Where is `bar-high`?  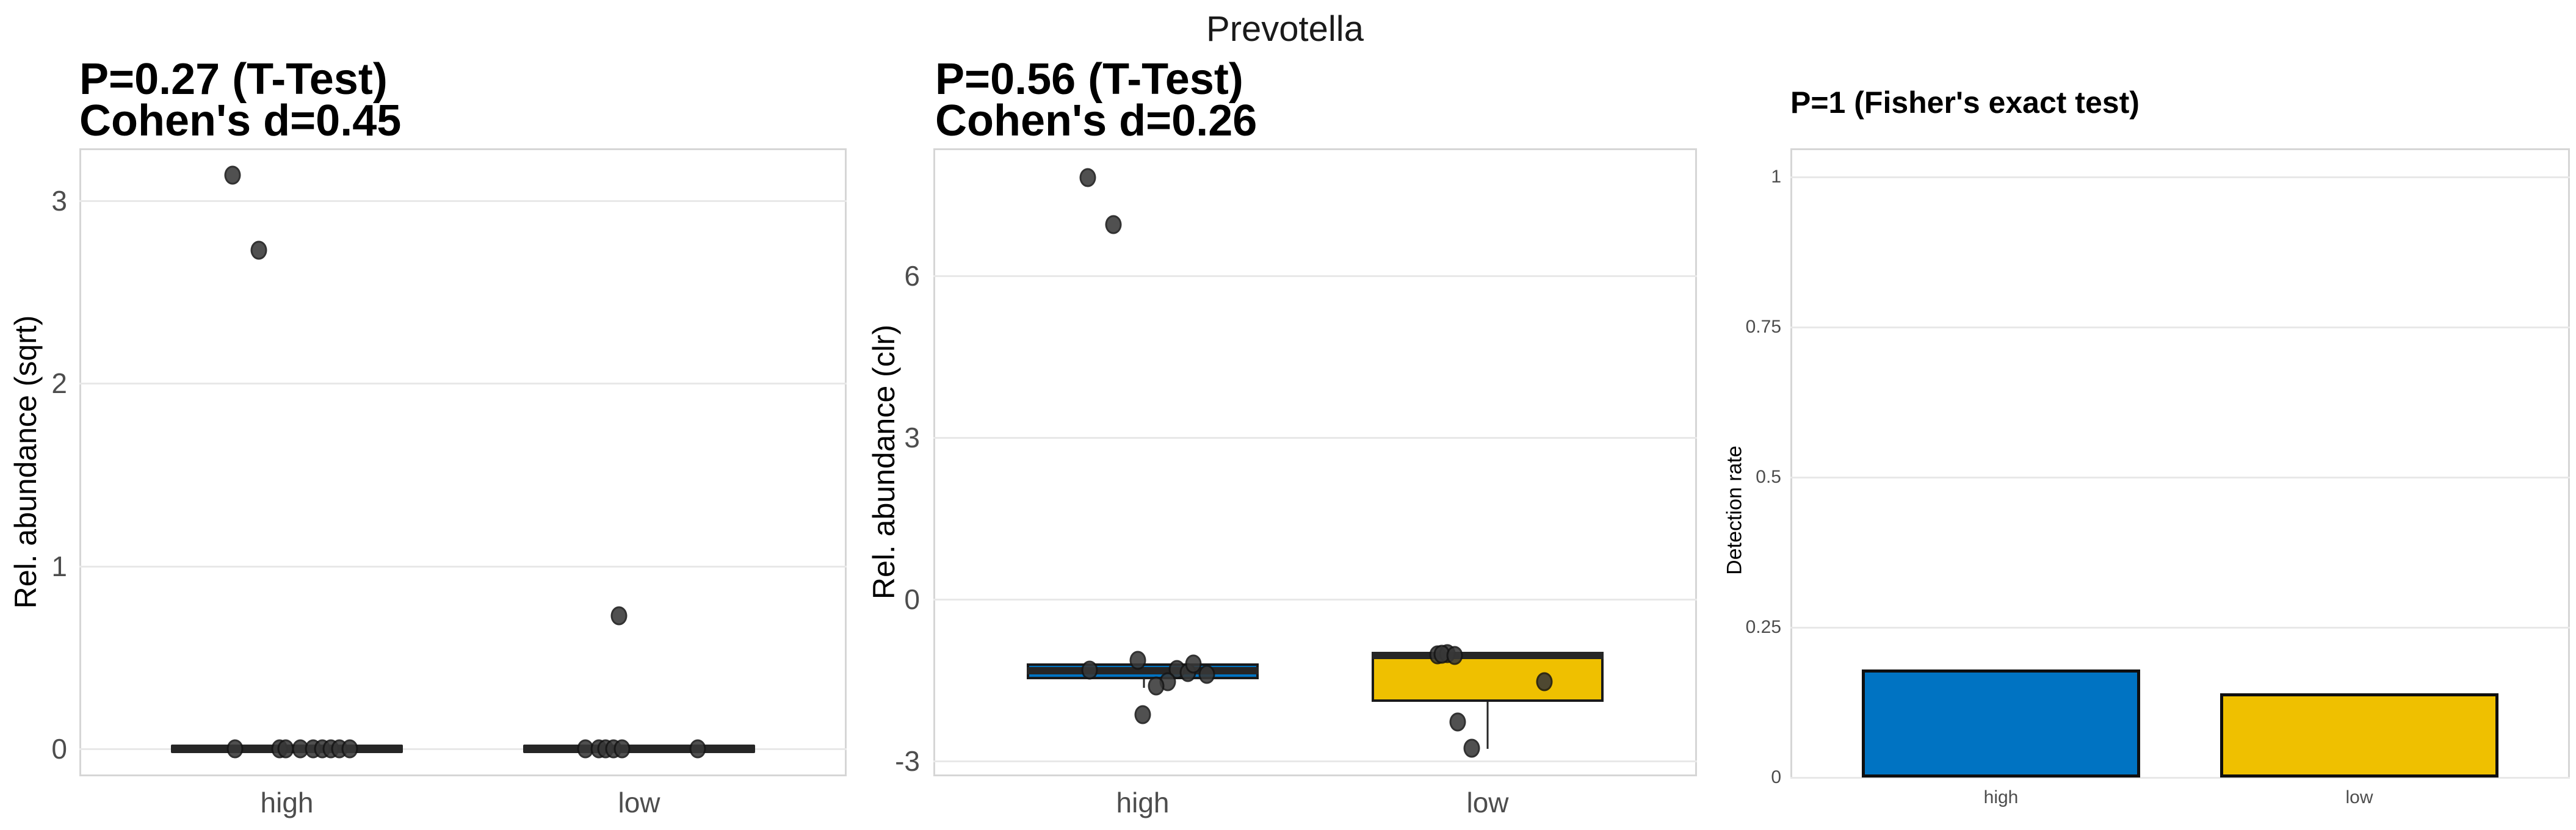 bar-high is located at coordinates (2001, 724).